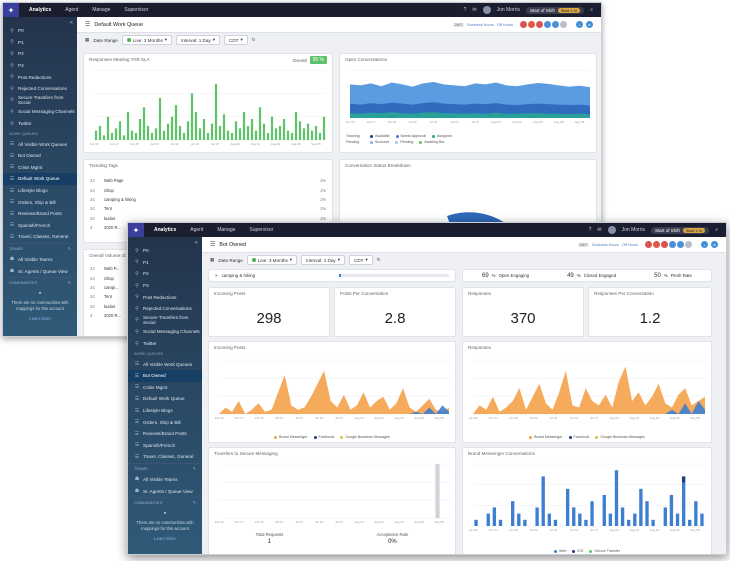  What do you see at coordinates (208, 208) in the screenshot?
I see `list-item: 24 Tent 1%` at bounding box center [208, 208].